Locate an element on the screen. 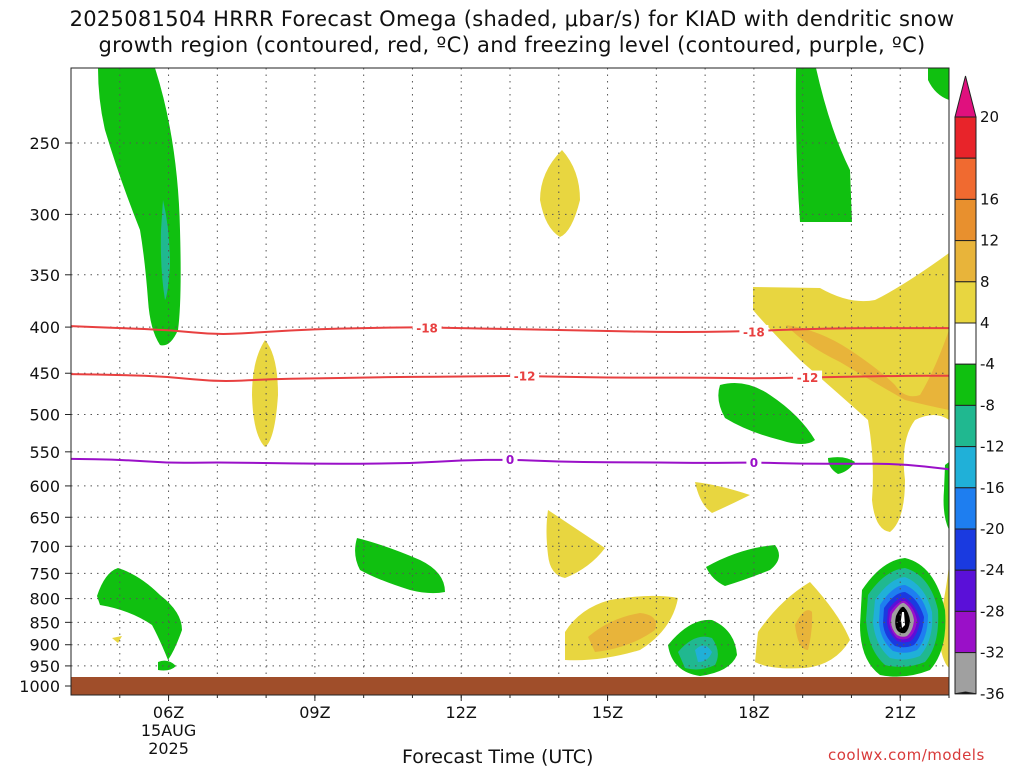  y-tick-label: 800 is located at coordinates (44, 599).